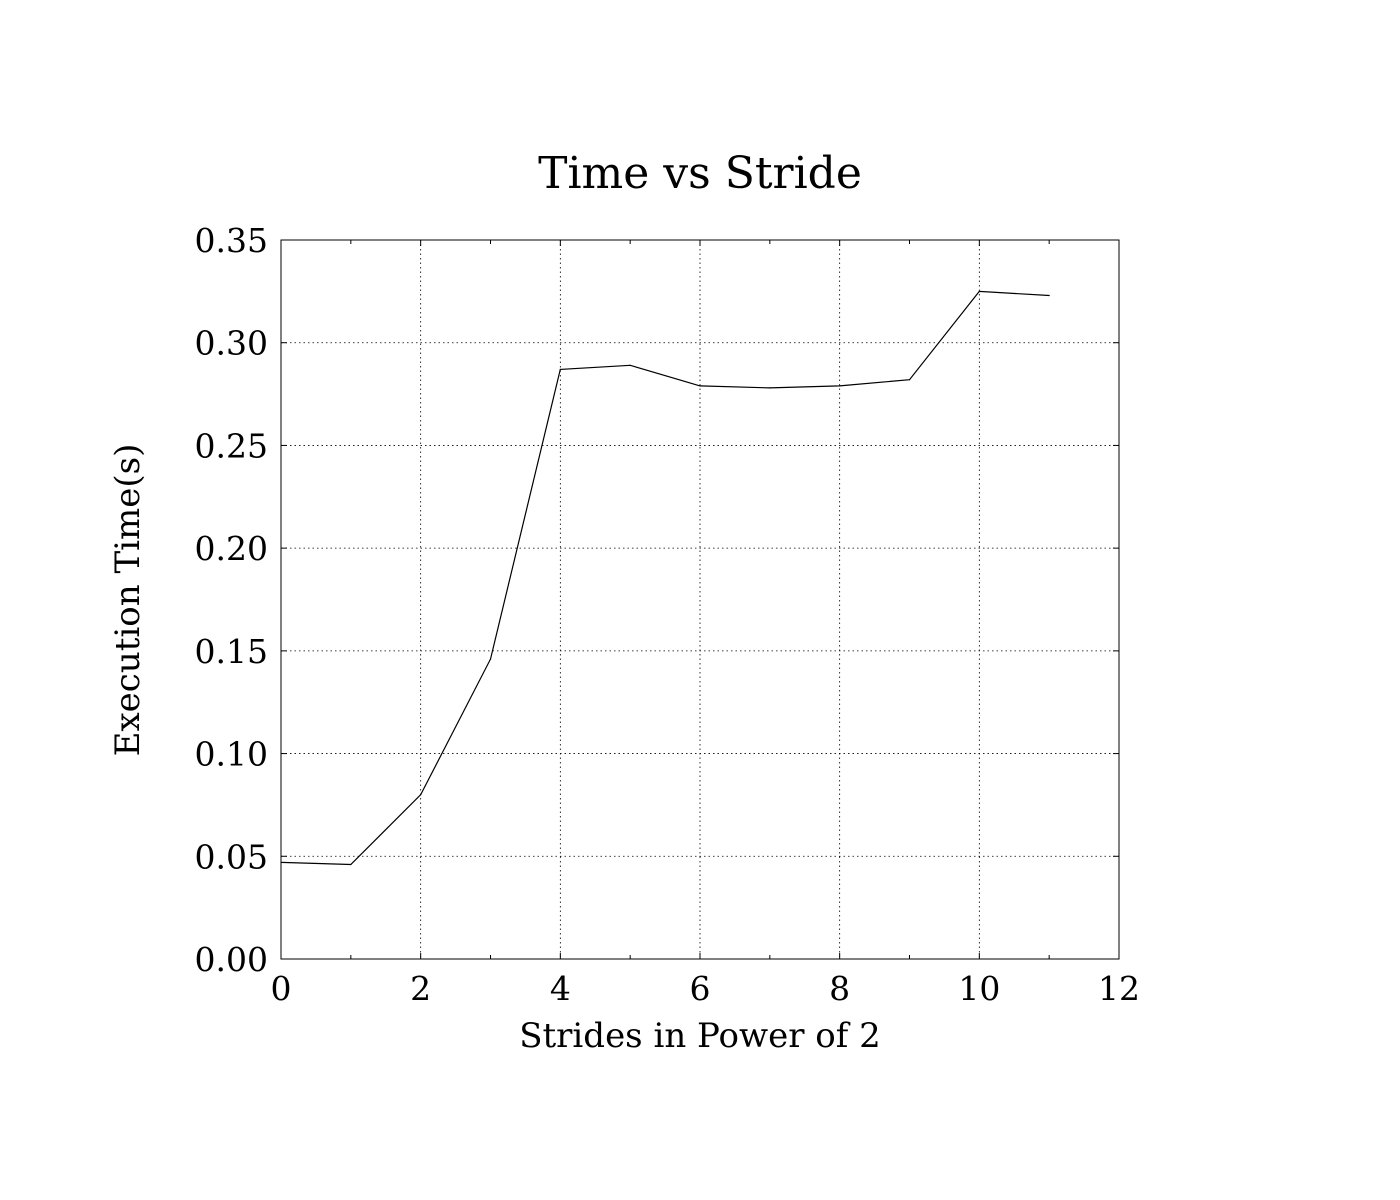 The width and height of the screenshot is (1400, 1200). I want to click on x-tick-label: 8, so click(839, 988).